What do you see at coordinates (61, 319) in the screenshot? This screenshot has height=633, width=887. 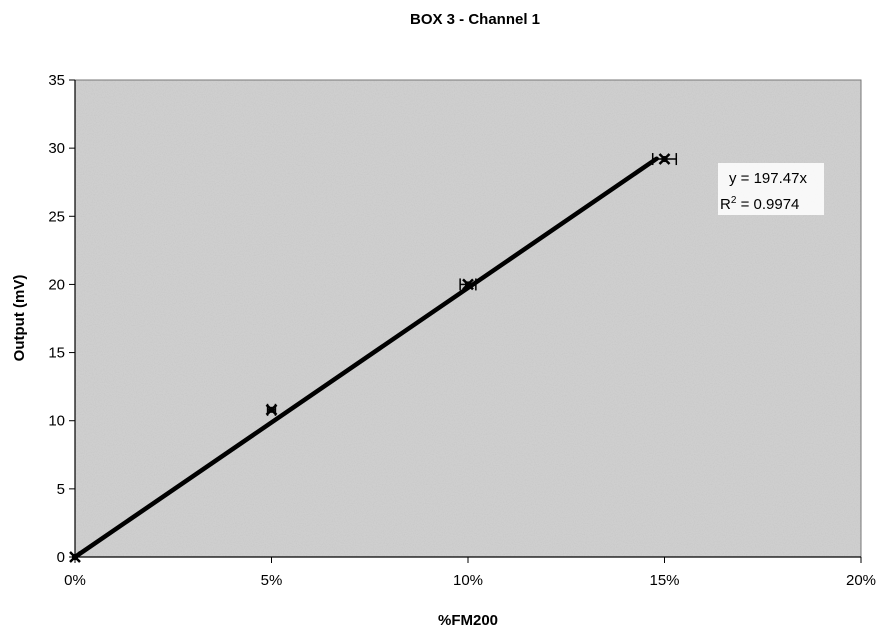 I see `y-ticks: 0 5 10 15 20 25 30 35` at bounding box center [61, 319].